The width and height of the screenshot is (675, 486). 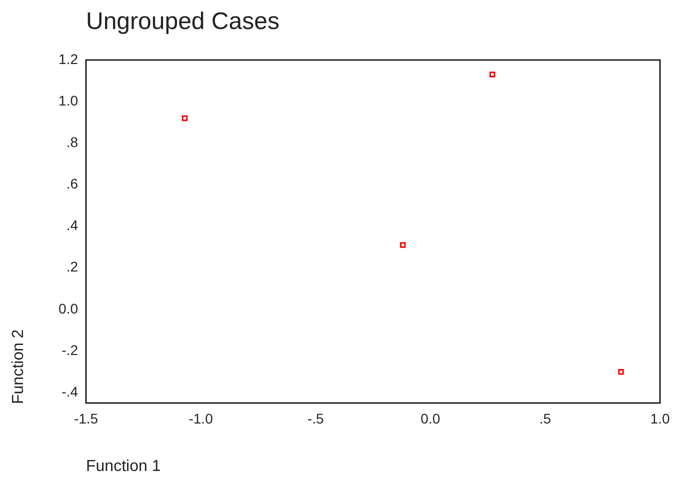 I want to click on y-tick-label: 1.2, so click(x=68, y=58).